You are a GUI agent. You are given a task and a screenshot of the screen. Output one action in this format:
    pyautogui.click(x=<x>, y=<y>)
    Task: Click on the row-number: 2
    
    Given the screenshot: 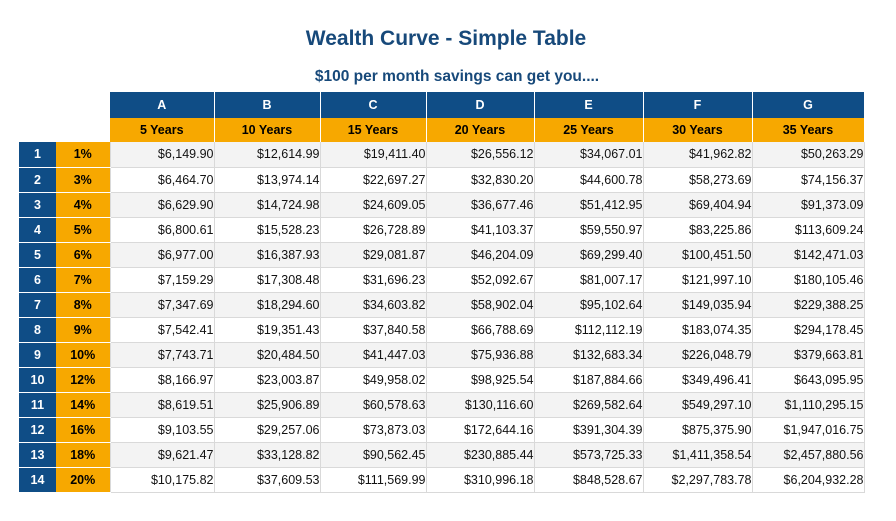 What is the action you would take?
    pyautogui.click(x=37, y=180)
    